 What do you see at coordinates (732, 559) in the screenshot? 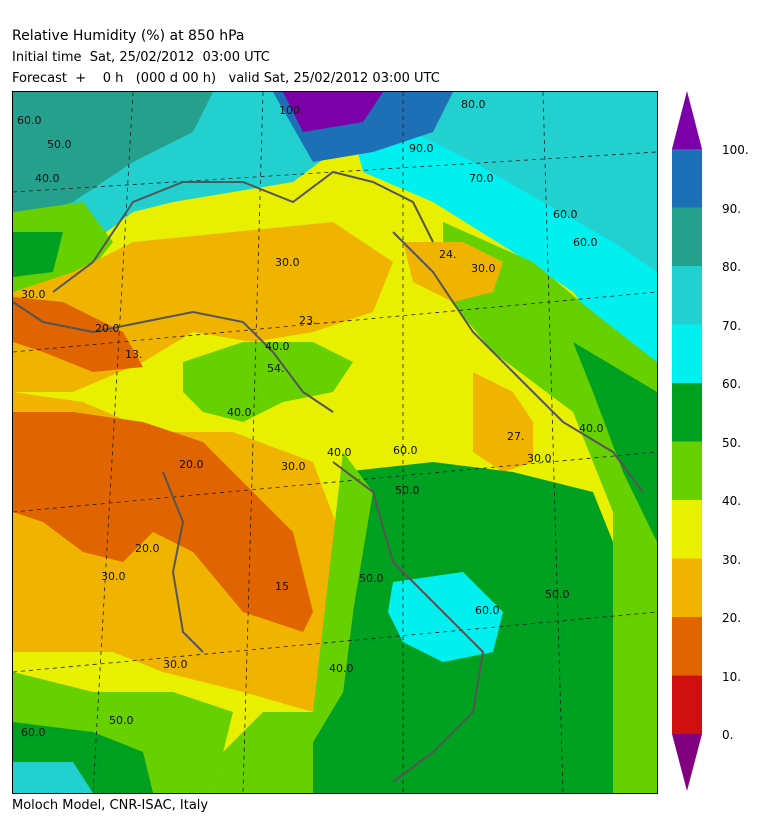
I see `scale-tick-label: 30.` at bounding box center [732, 559].